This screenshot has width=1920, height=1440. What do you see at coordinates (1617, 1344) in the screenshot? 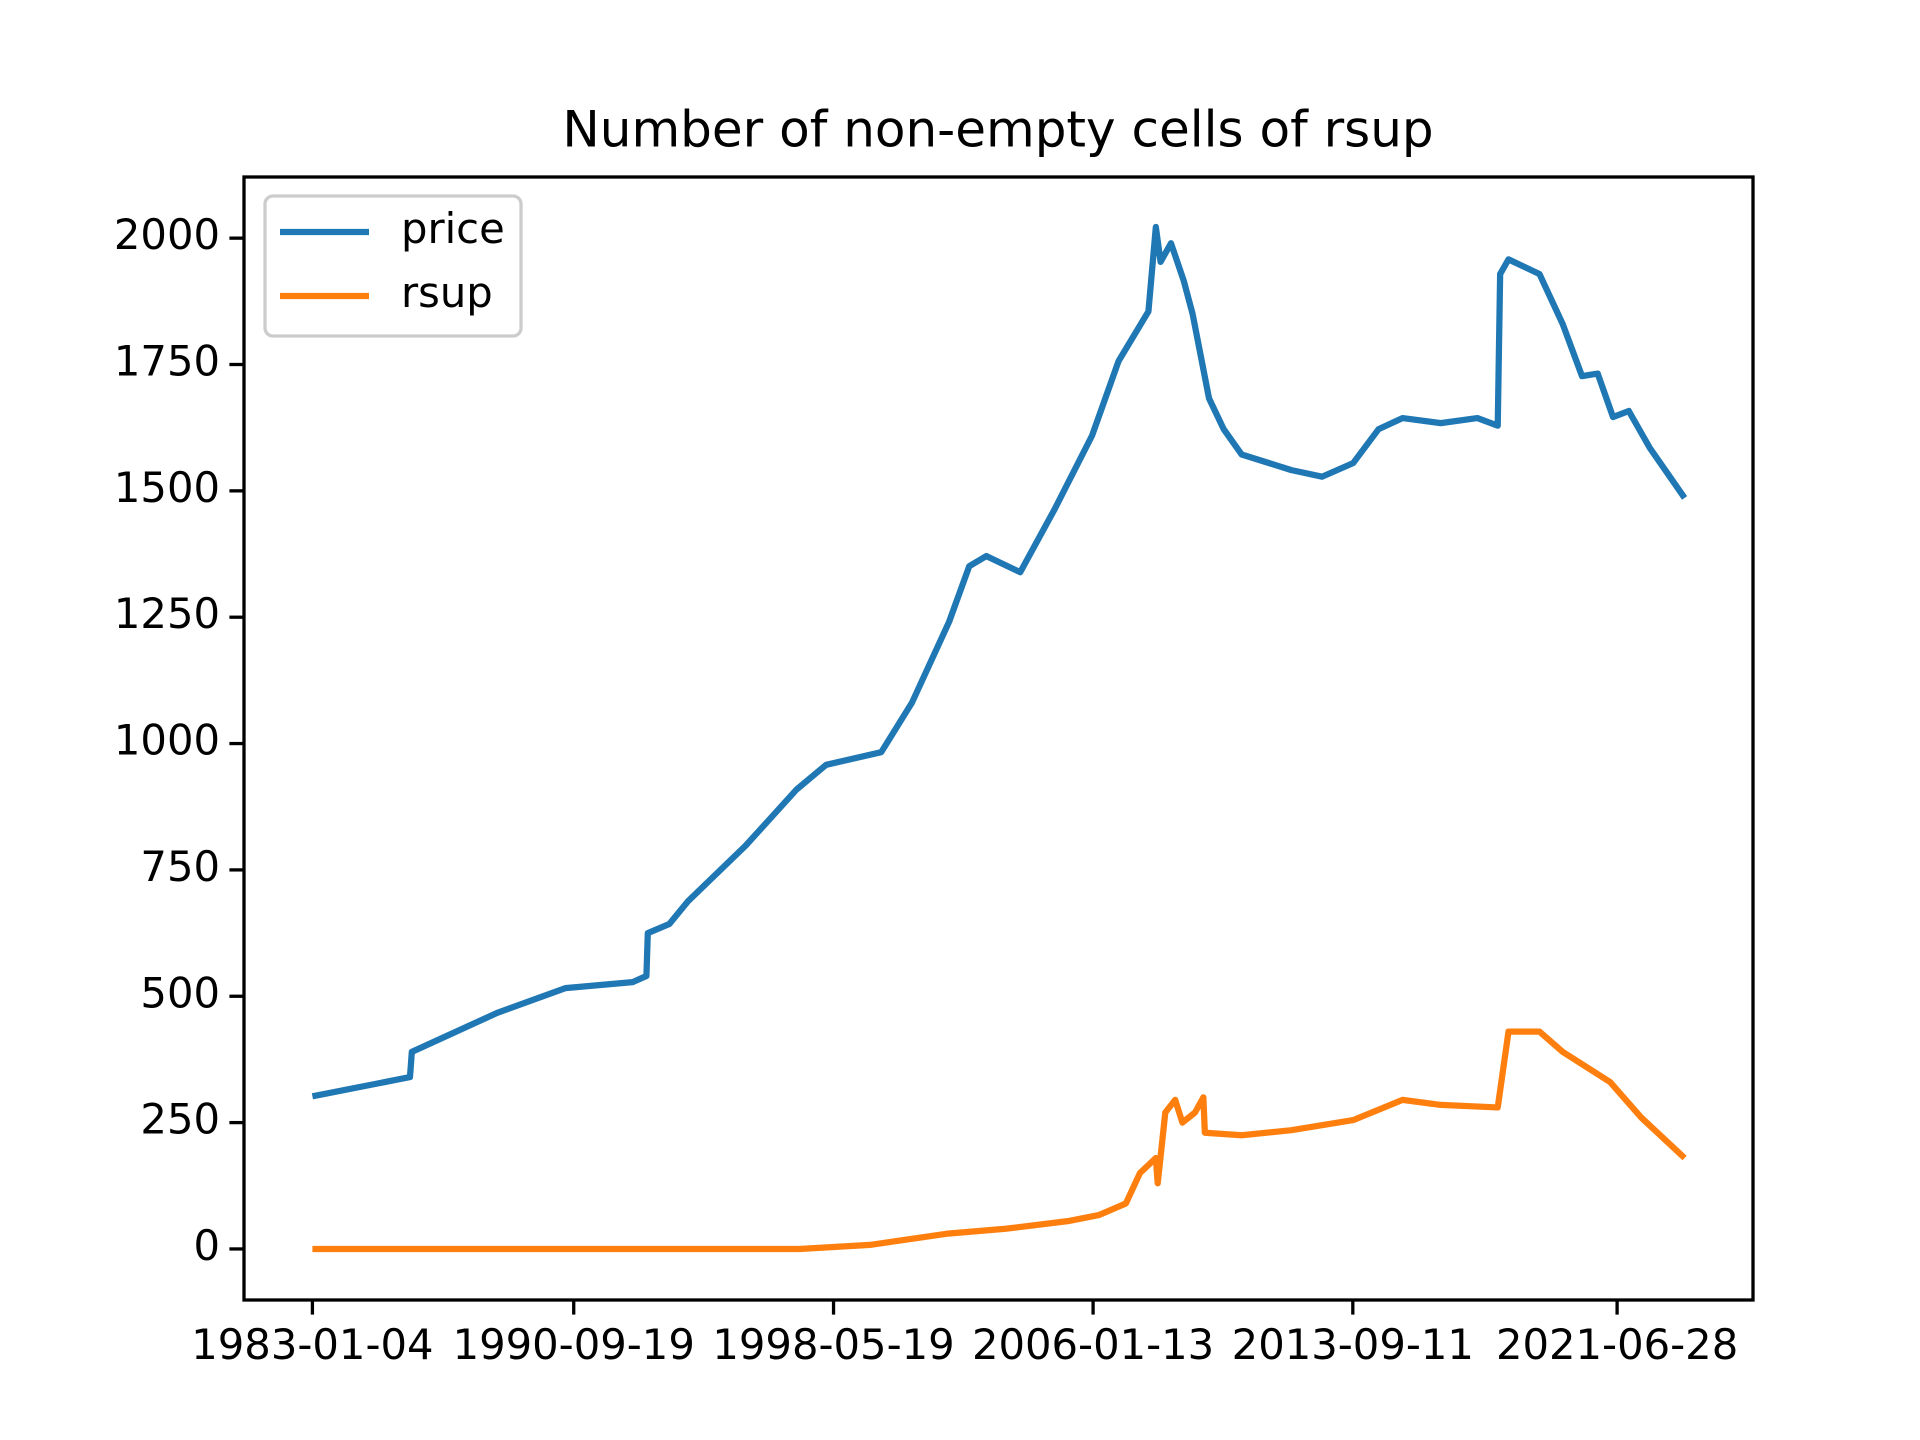
I see `x-tick-label: 2021-06-28` at bounding box center [1617, 1344].